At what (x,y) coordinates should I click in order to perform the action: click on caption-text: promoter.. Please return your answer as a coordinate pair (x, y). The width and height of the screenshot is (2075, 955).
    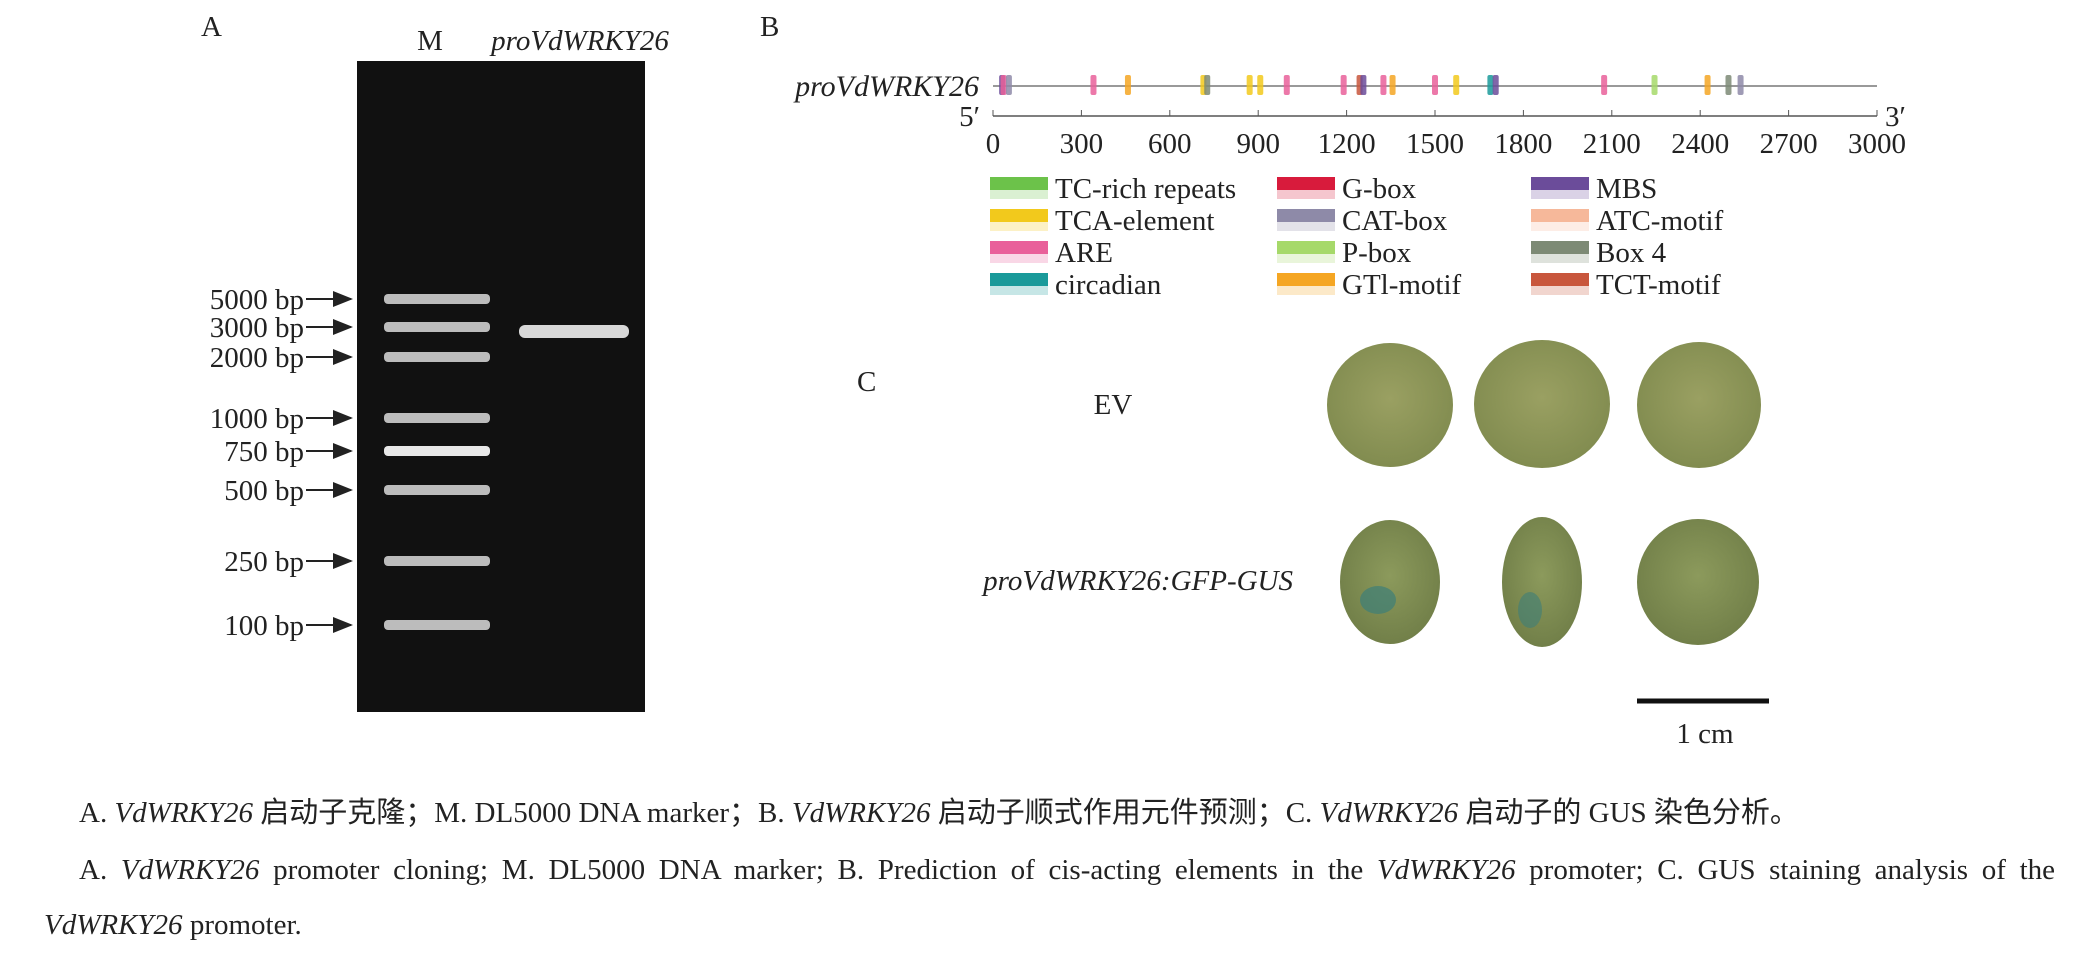
    Looking at the image, I should click on (242, 925).